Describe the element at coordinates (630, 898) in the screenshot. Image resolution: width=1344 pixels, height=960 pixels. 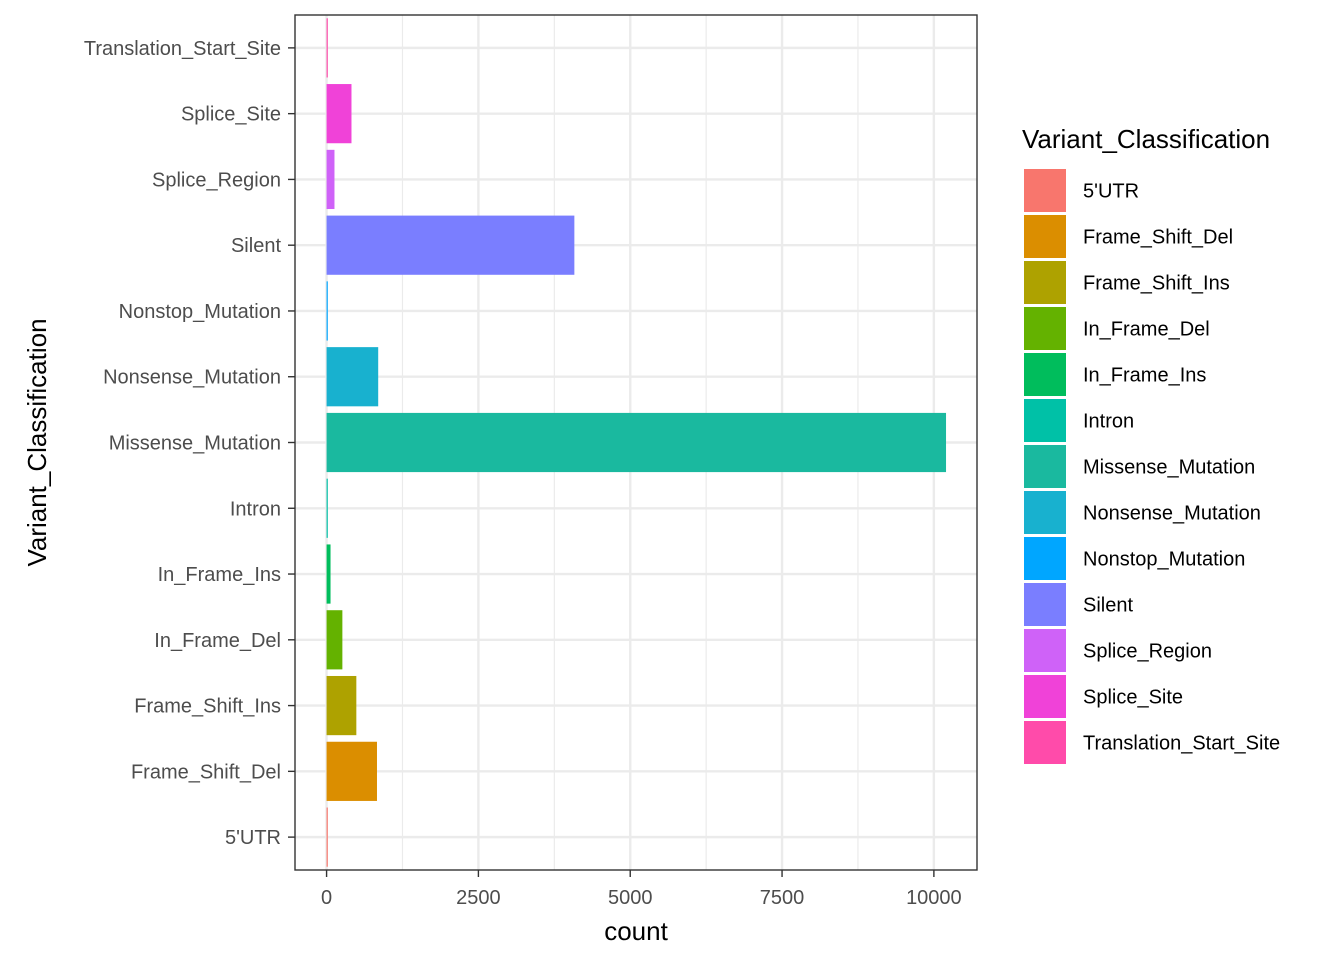
I see `x-tick-label: 5000` at that location.